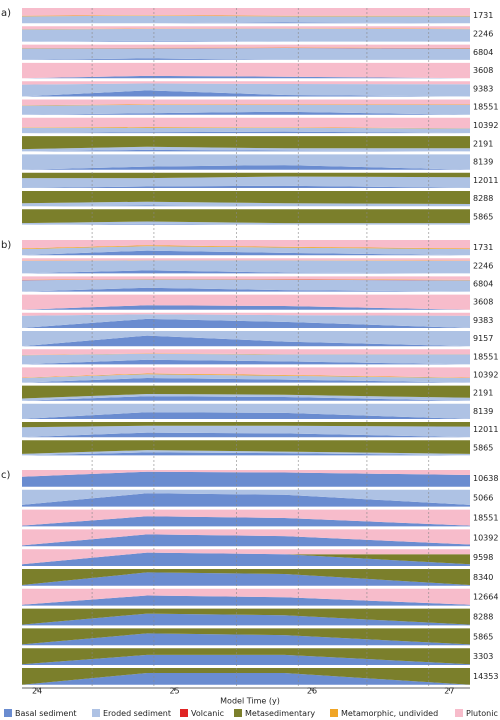  What do you see at coordinates (483, 162) in the screenshot?
I see `row-label: 8139` at bounding box center [483, 162].